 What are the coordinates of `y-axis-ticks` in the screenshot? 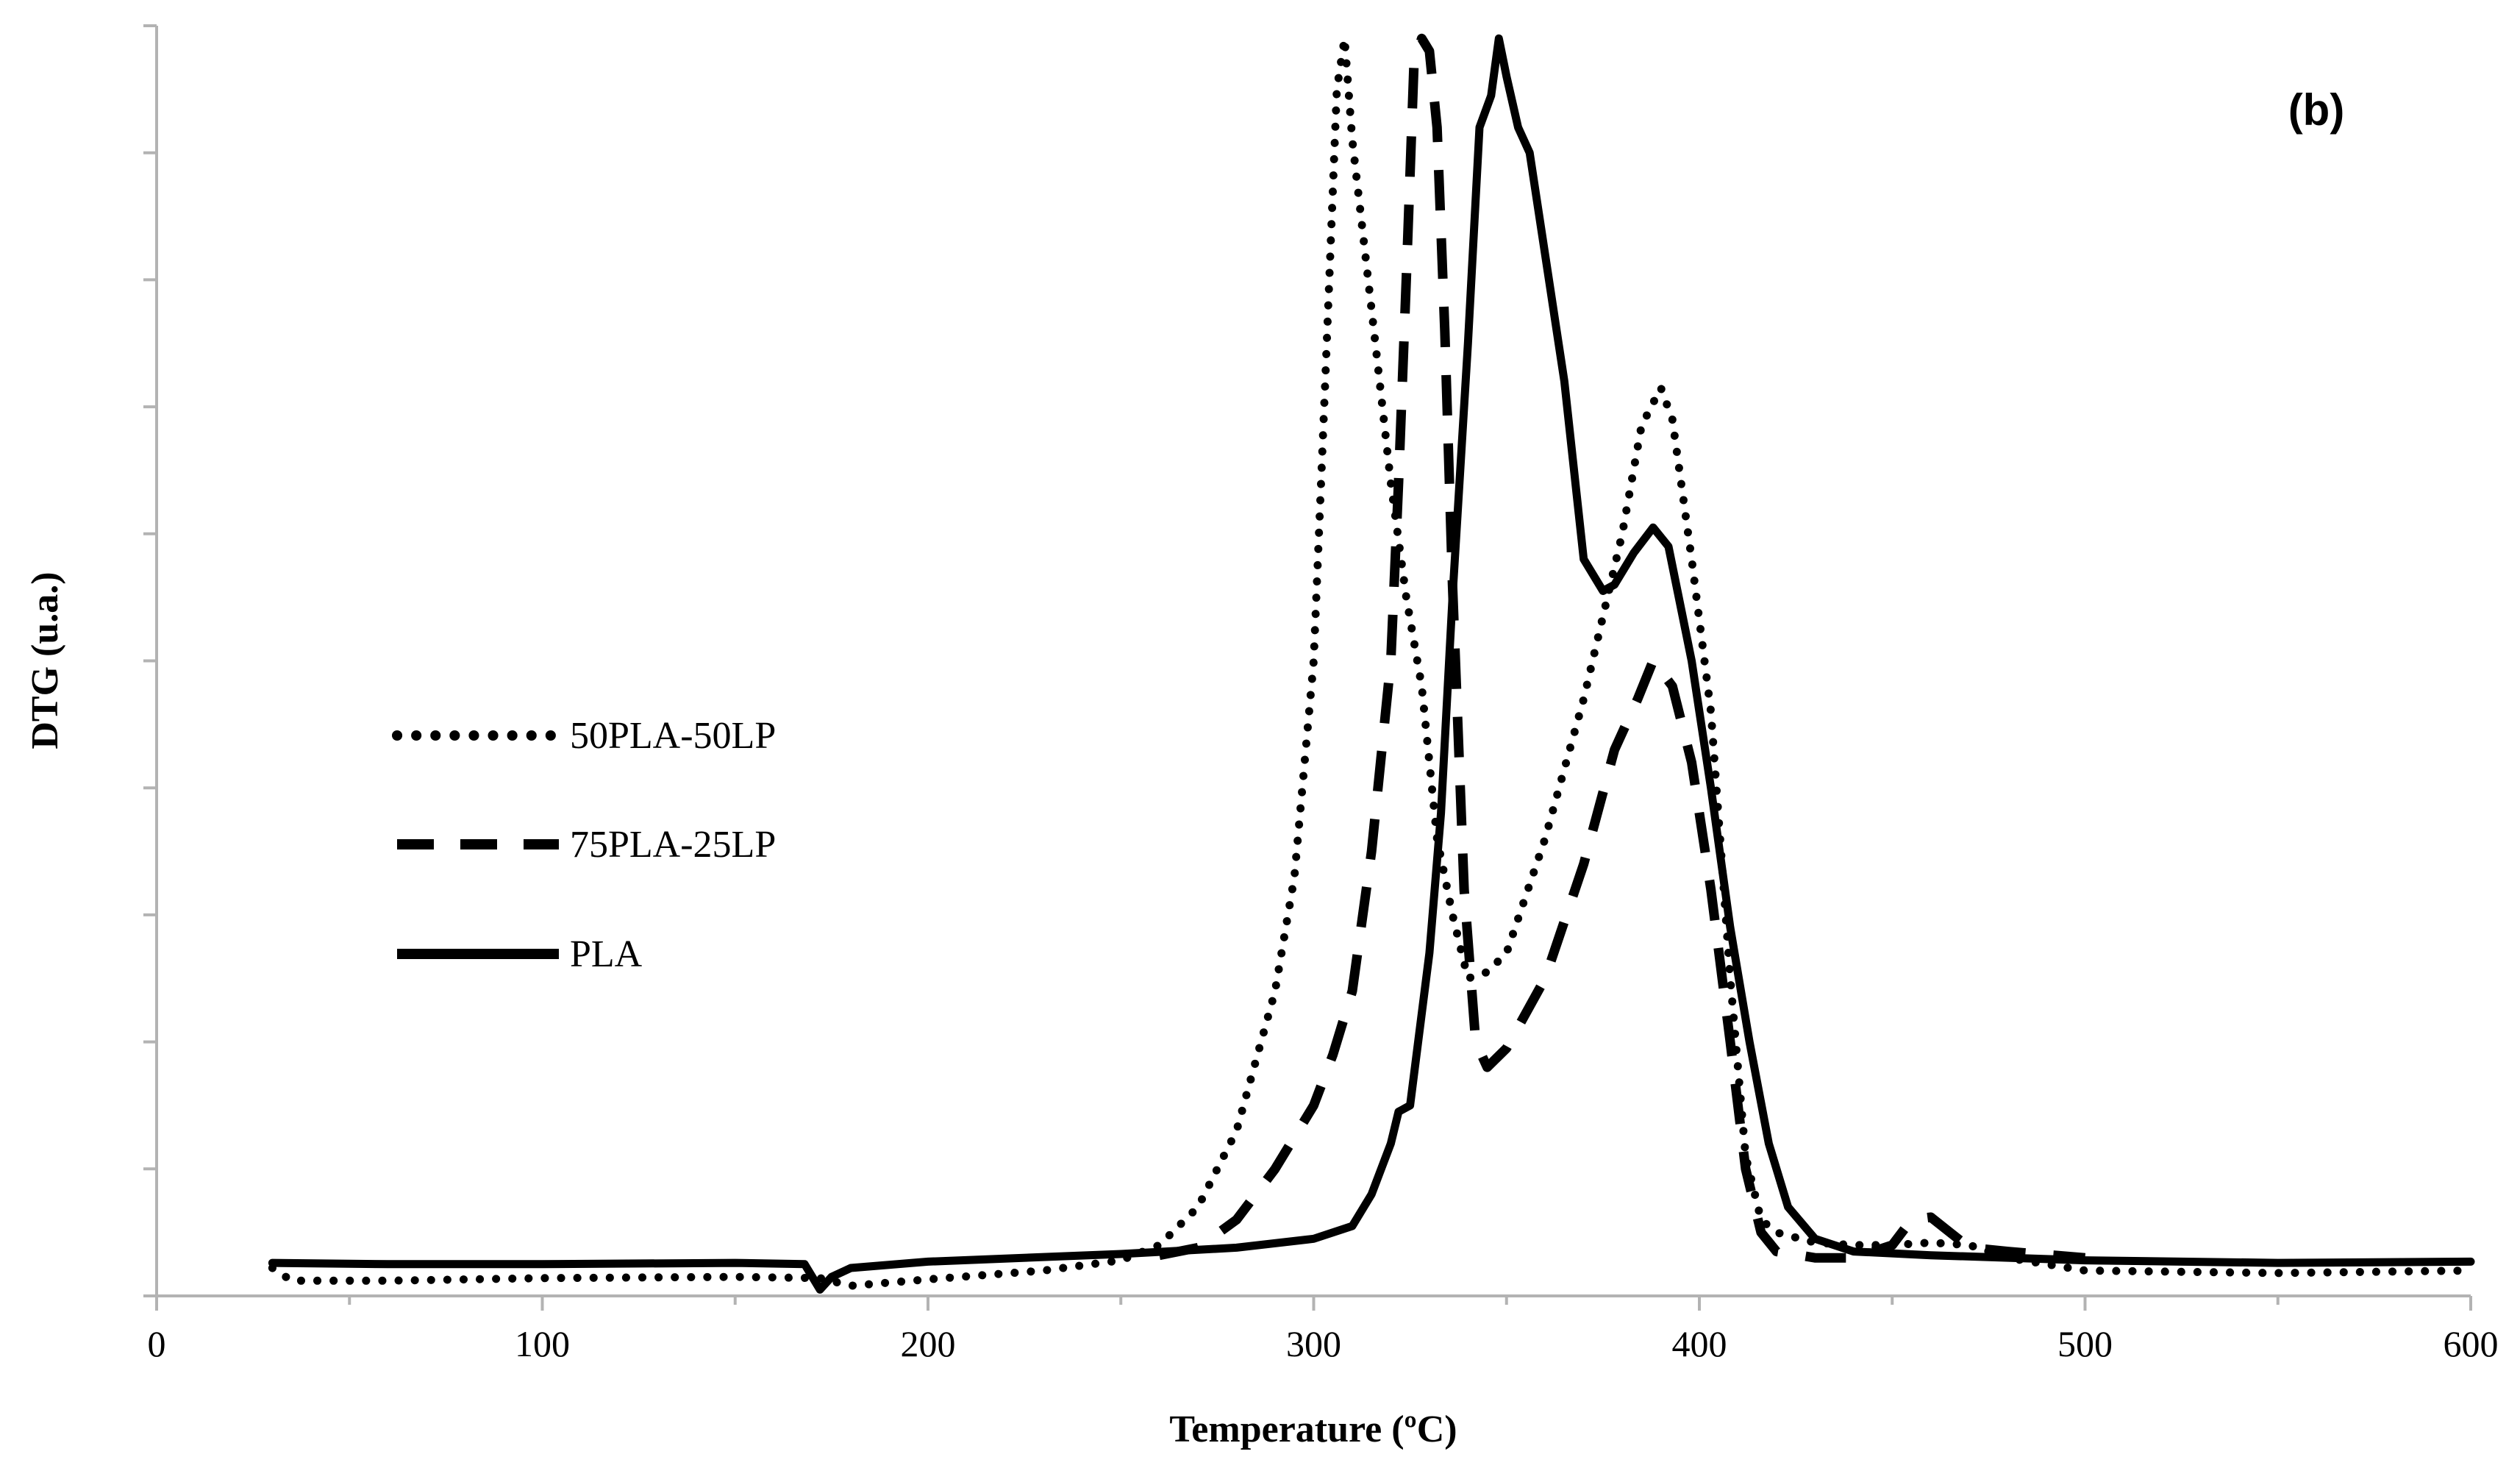 It's located at (150, 660).